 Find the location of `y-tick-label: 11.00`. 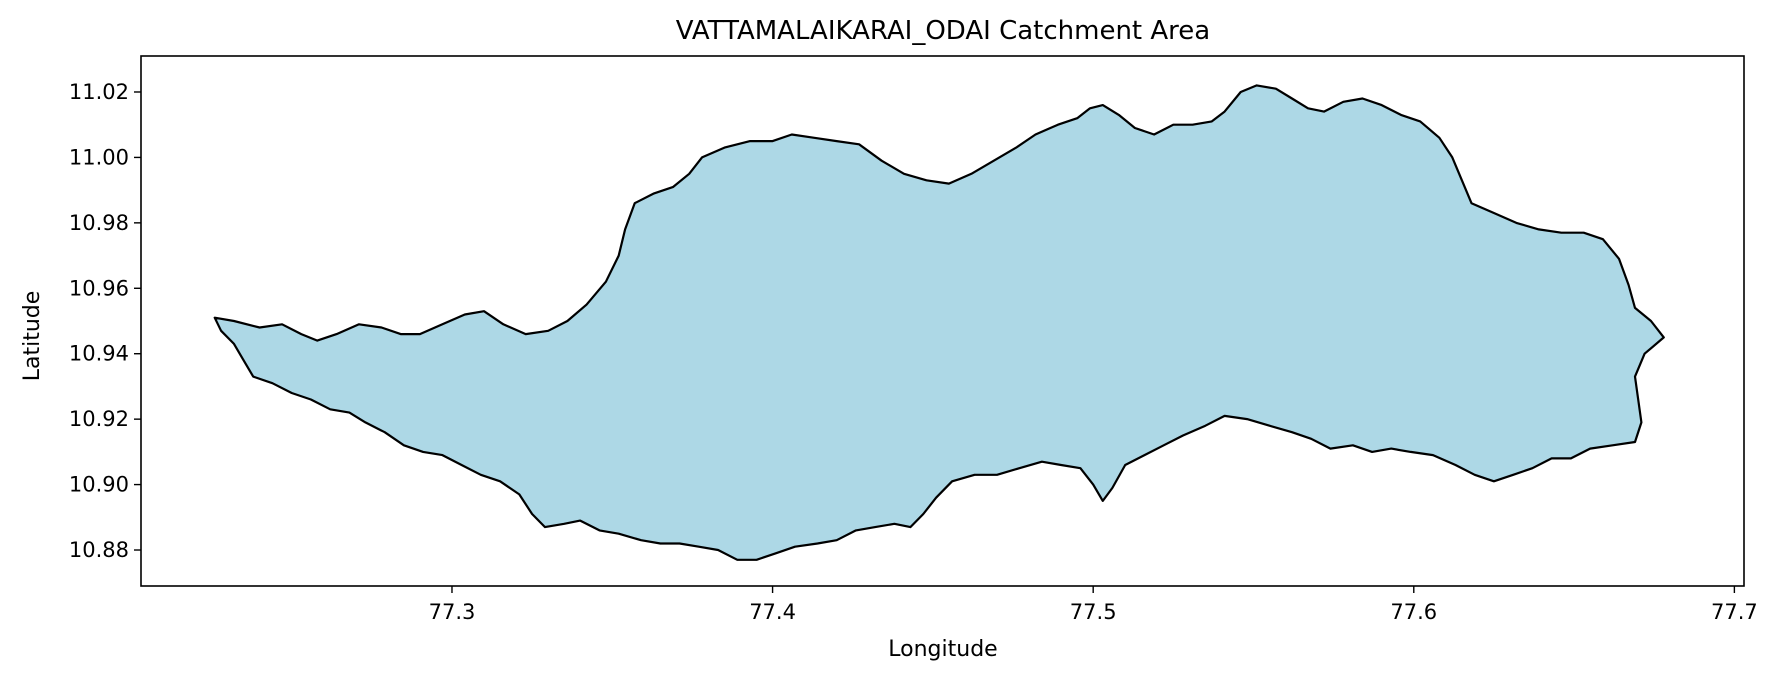

y-tick-label: 11.00 is located at coordinates (99, 157).